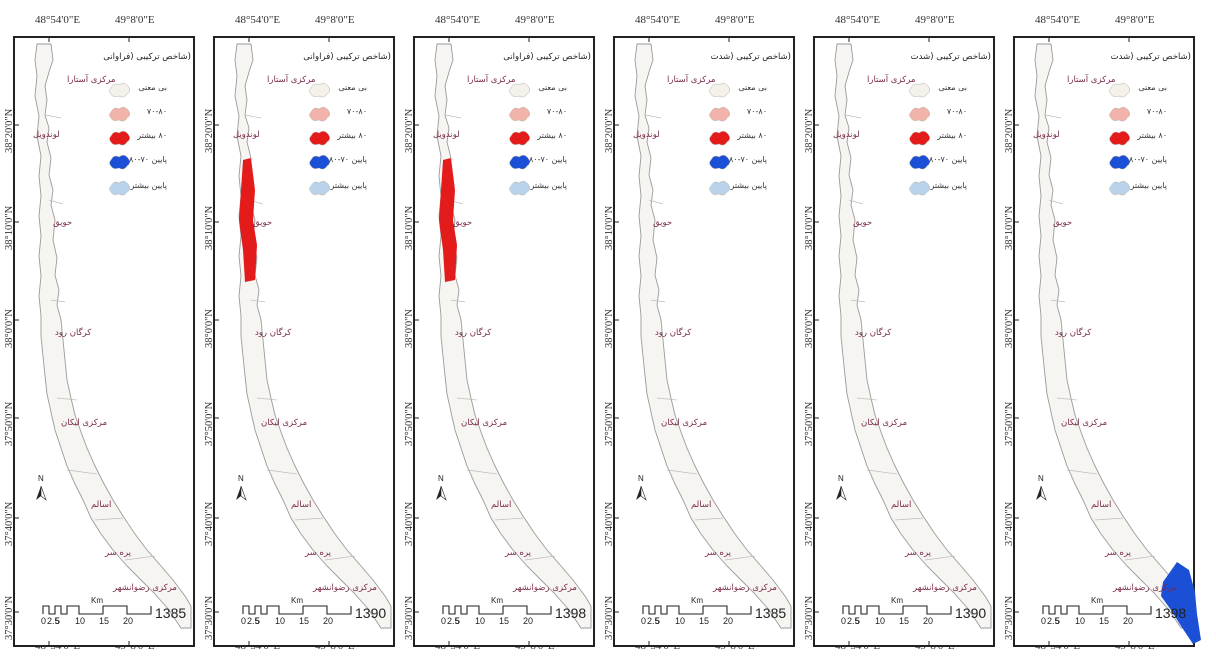  What do you see at coordinates (152, 135) in the screenshot?
I see `legend-label: ۸۰ بیشتر` at bounding box center [152, 135].